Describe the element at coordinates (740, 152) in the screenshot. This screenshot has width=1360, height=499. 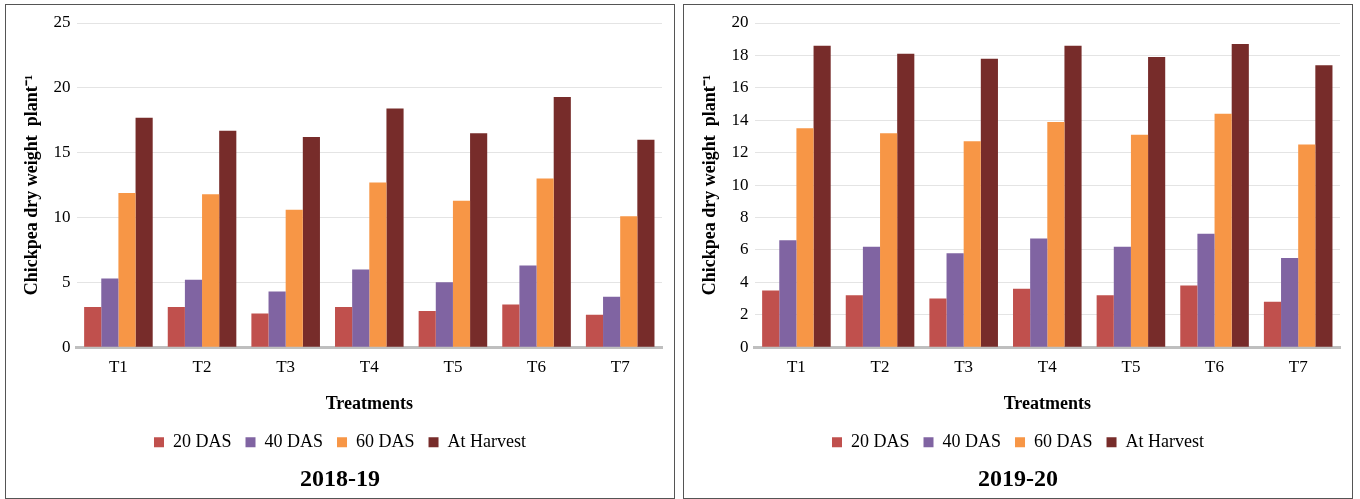
I see `y-tick-label: 12` at that location.